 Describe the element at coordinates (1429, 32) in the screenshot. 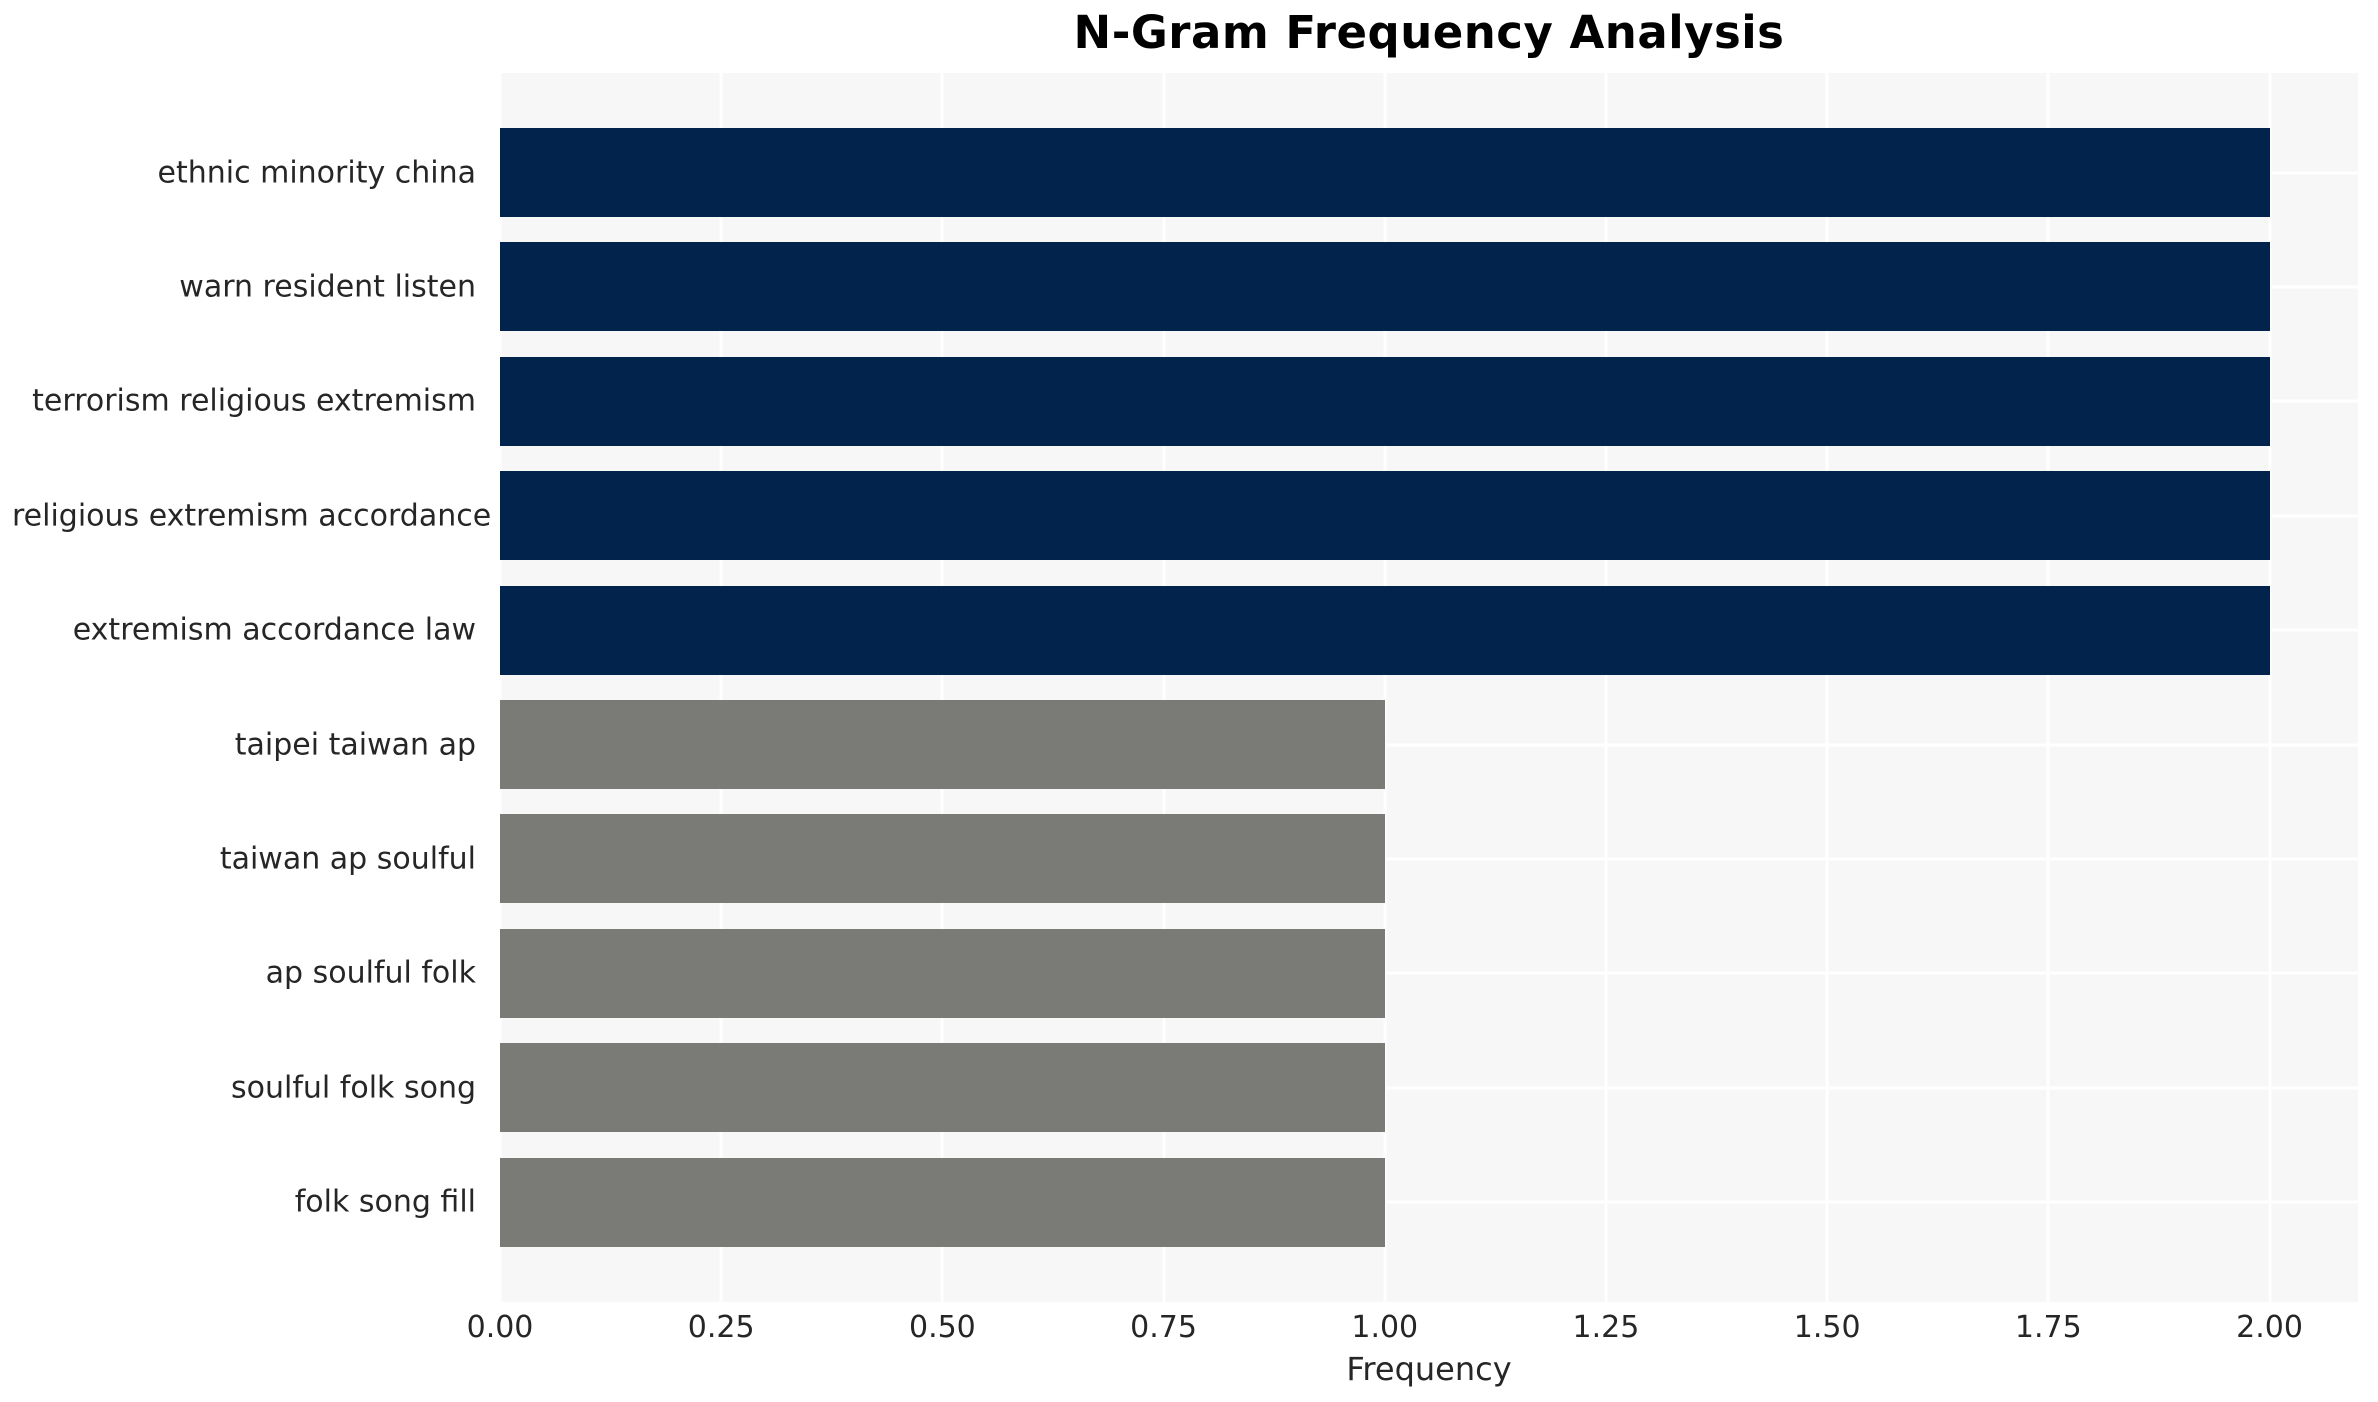

I see `chart-title: N-Gram Frequency Analysis` at that location.